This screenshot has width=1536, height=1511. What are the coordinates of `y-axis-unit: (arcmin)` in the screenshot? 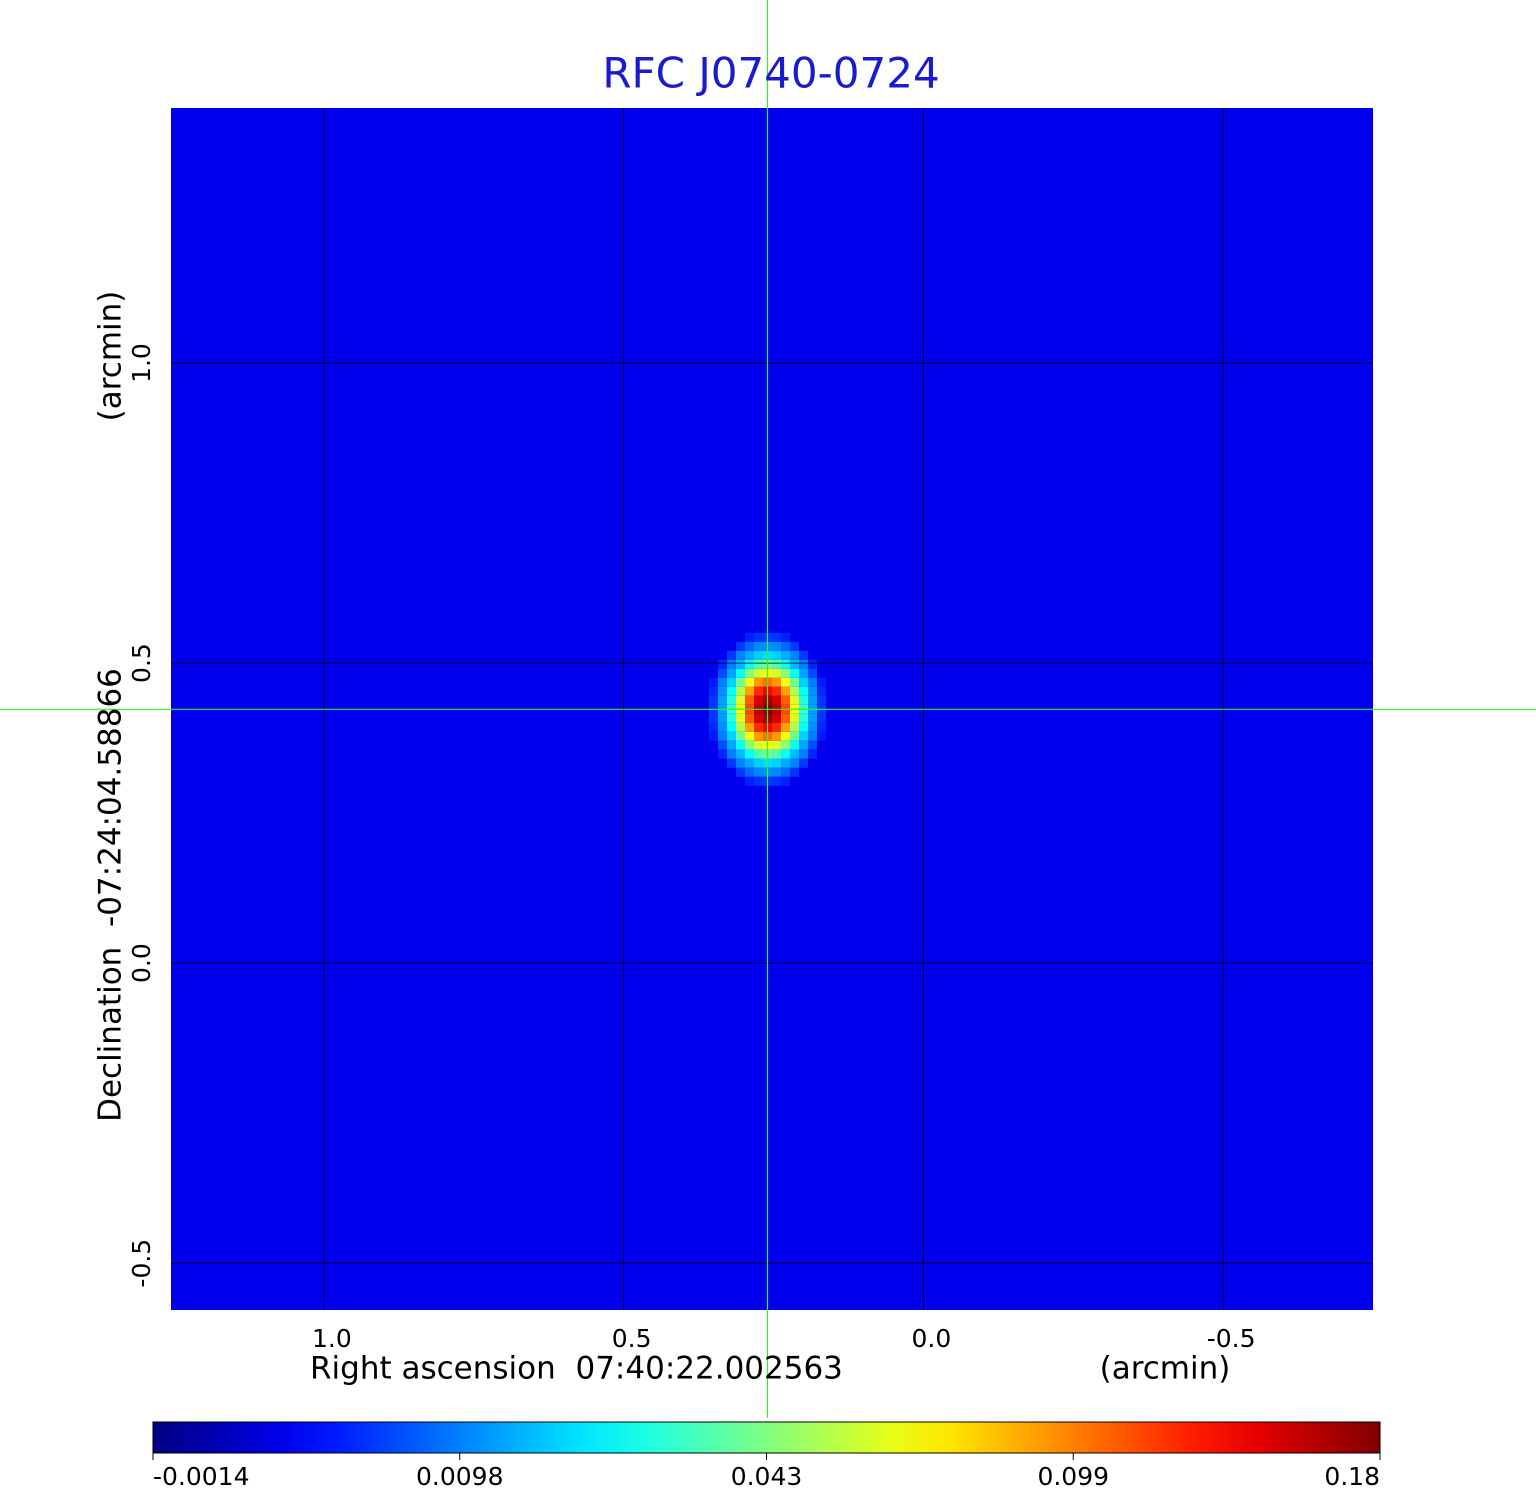 It's located at (111, 356).